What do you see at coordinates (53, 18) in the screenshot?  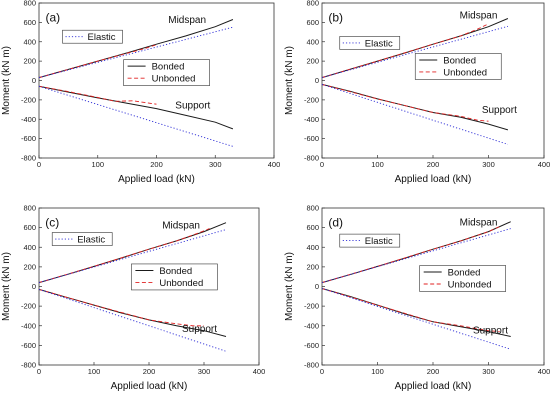 I see `panel-label: (a)` at bounding box center [53, 18].